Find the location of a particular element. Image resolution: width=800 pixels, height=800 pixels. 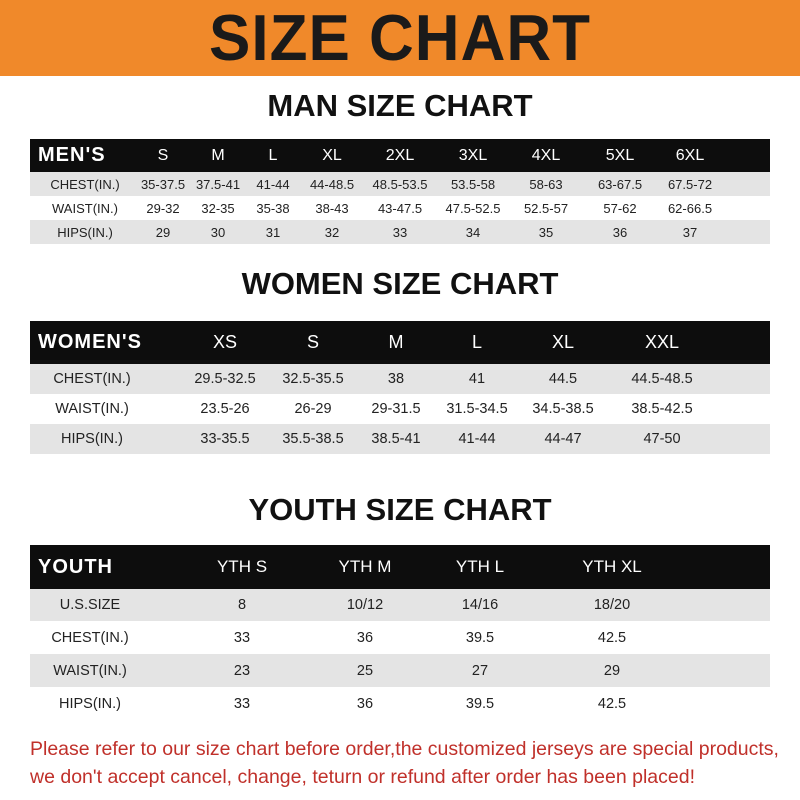

size-header: YTH S is located at coordinates (242, 566).